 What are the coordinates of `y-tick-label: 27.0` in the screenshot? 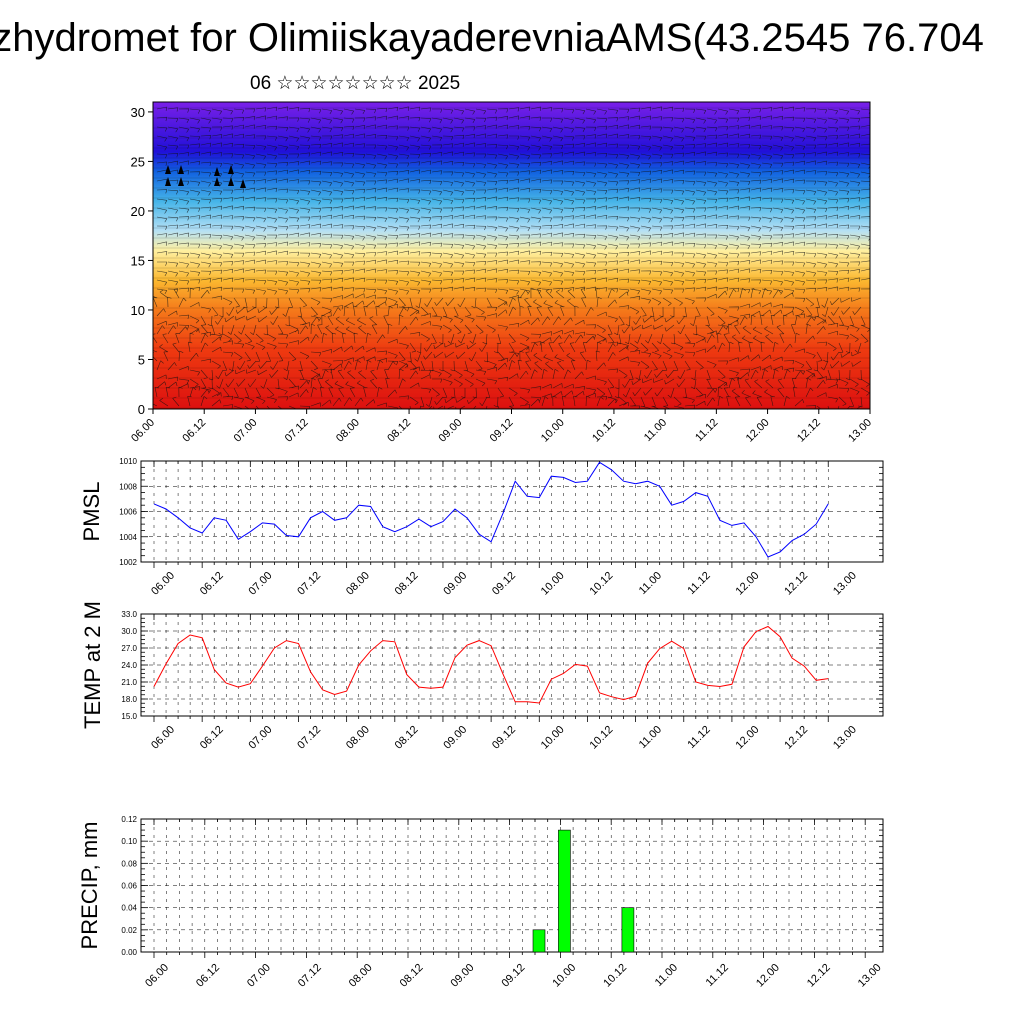 It's located at (129, 648).